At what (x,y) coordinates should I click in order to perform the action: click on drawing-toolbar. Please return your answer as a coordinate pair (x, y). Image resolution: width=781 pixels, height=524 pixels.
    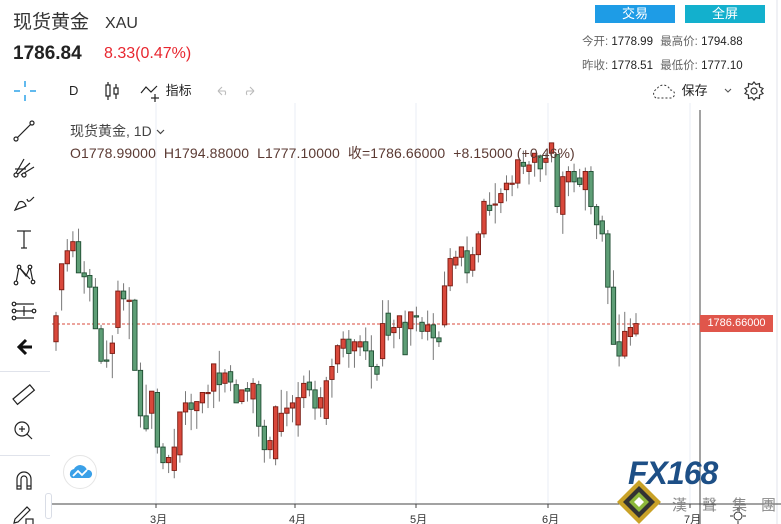
    Looking at the image, I should click on (26, 314).